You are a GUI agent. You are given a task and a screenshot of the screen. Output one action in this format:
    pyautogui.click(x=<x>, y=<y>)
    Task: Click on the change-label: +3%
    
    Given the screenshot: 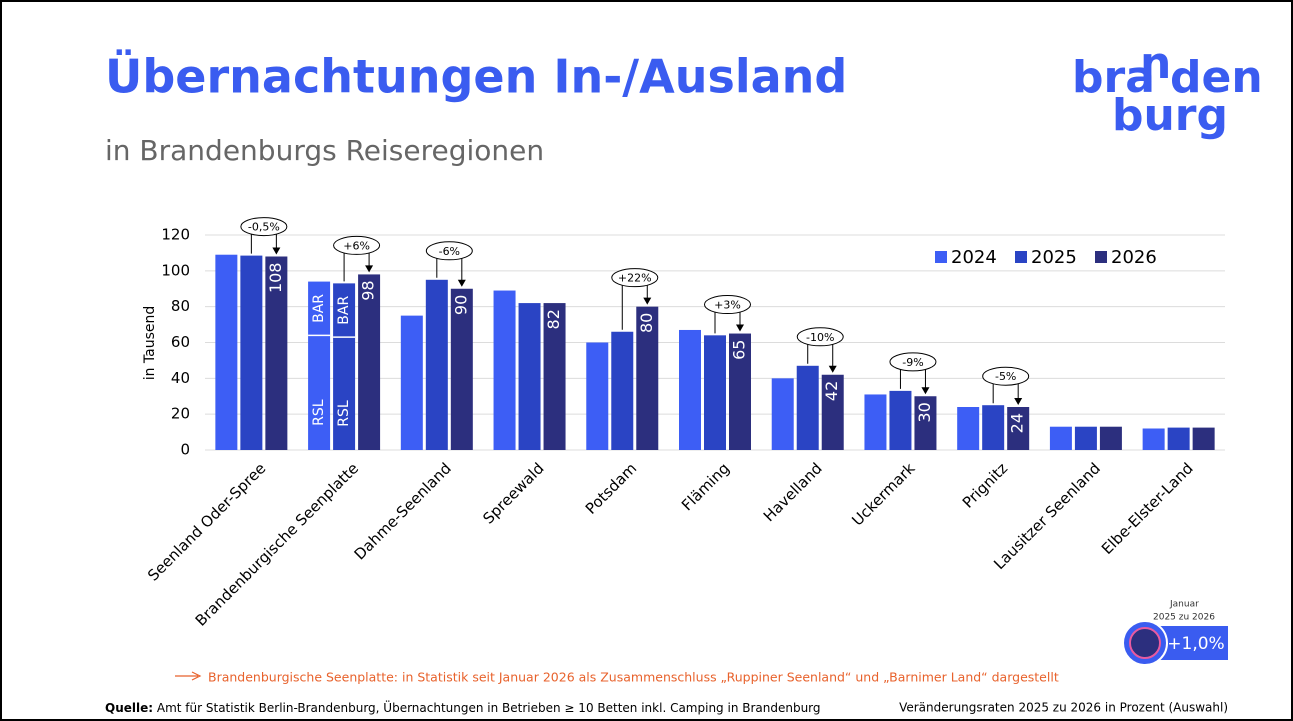 What is the action you would take?
    pyautogui.click(x=727, y=305)
    